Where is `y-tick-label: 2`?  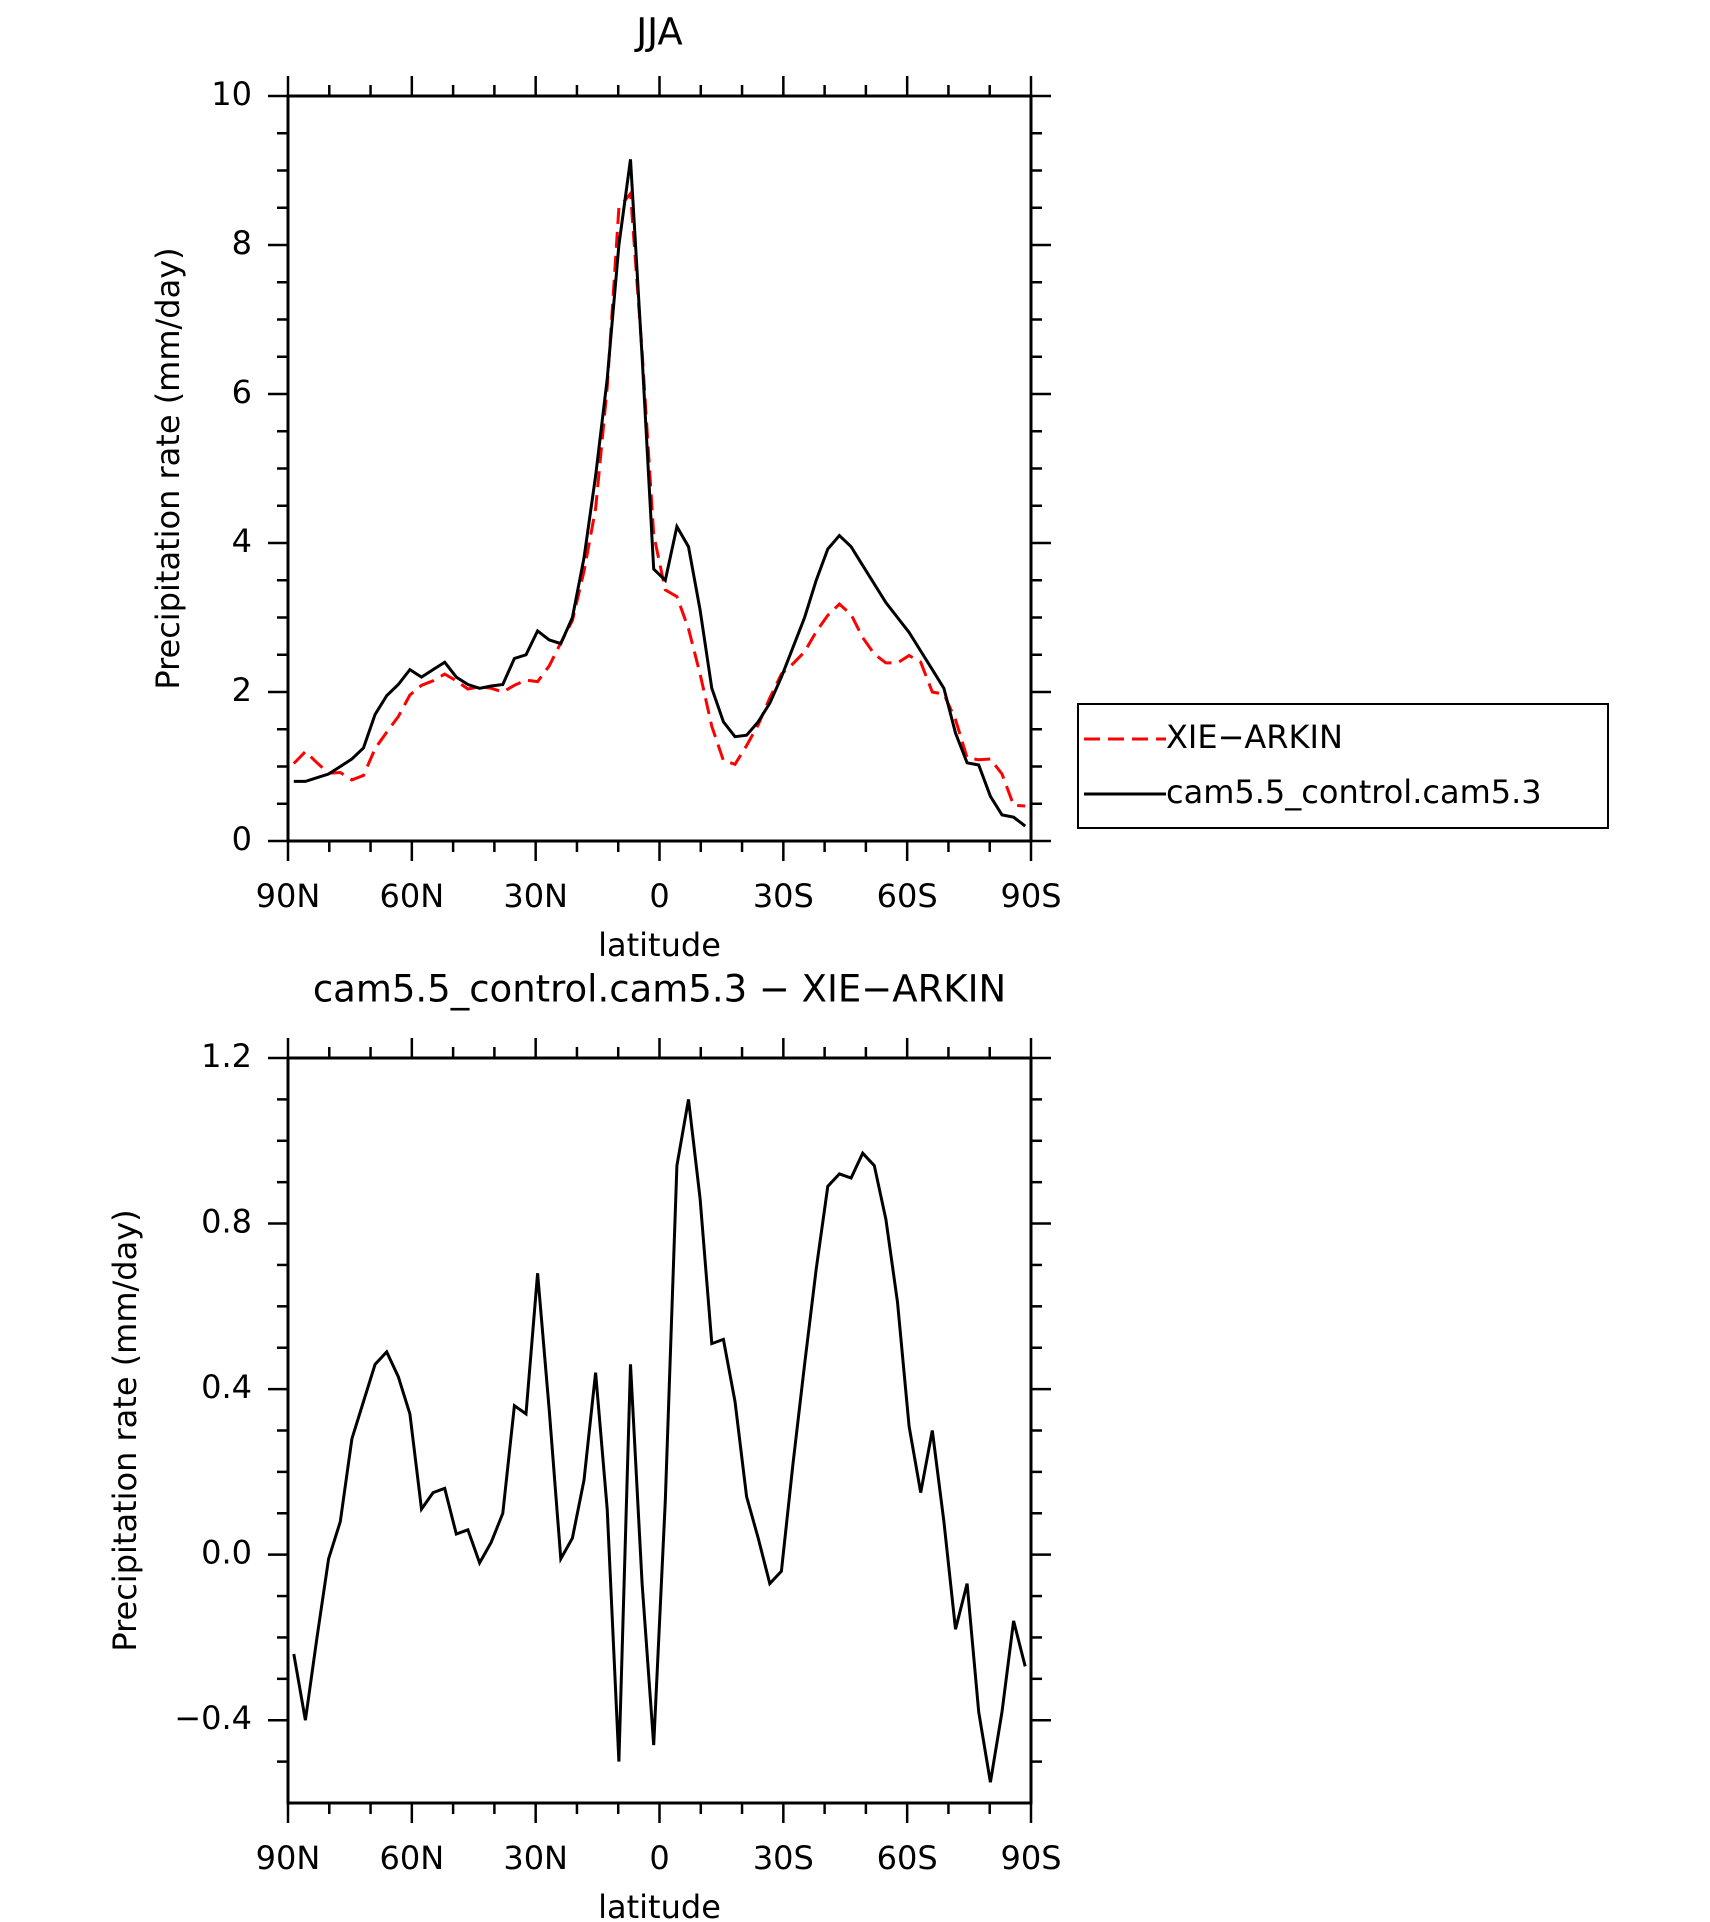
y-tick-label: 2 is located at coordinates (242, 690).